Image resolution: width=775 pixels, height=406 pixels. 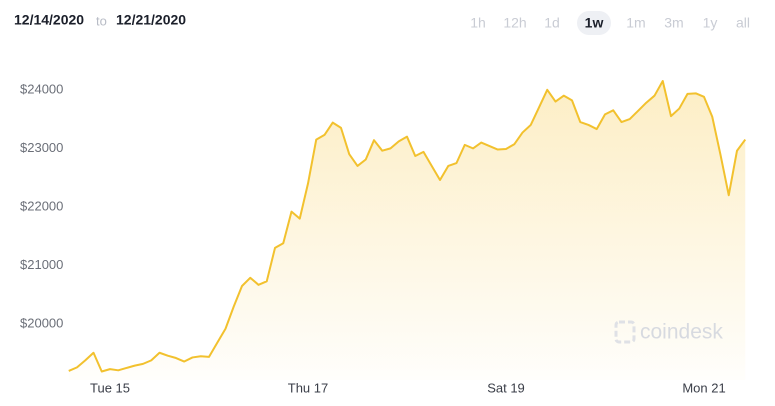 What do you see at coordinates (703, 387) in the screenshot?
I see `x-tick-label: Mon 21` at bounding box center [703, 387].